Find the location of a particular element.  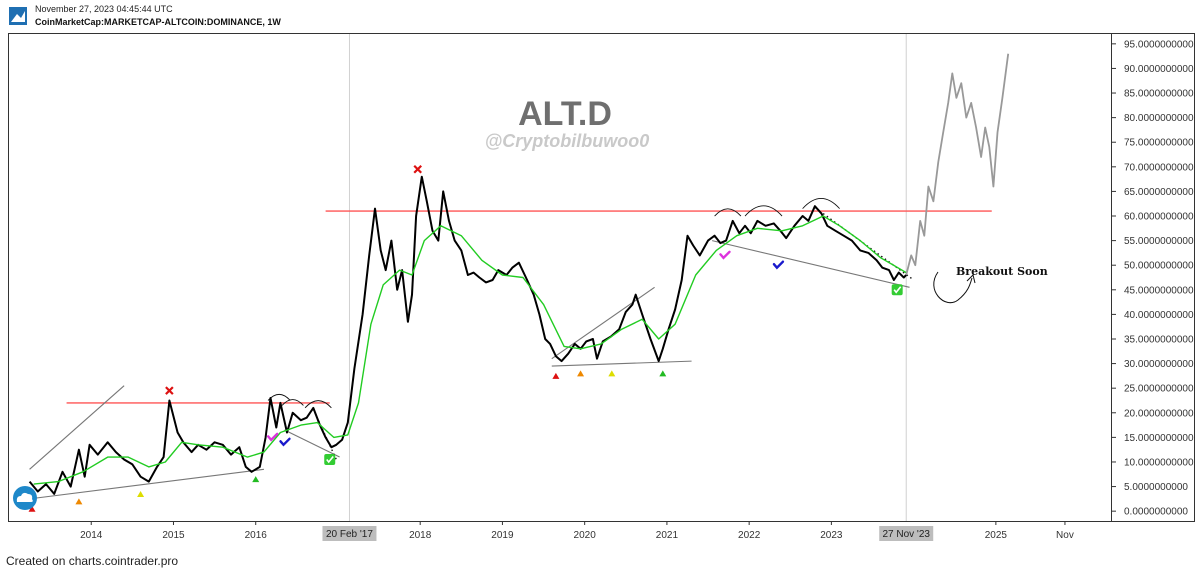

x-tick-label-9: 2025 is located at coordinates (996, 535).